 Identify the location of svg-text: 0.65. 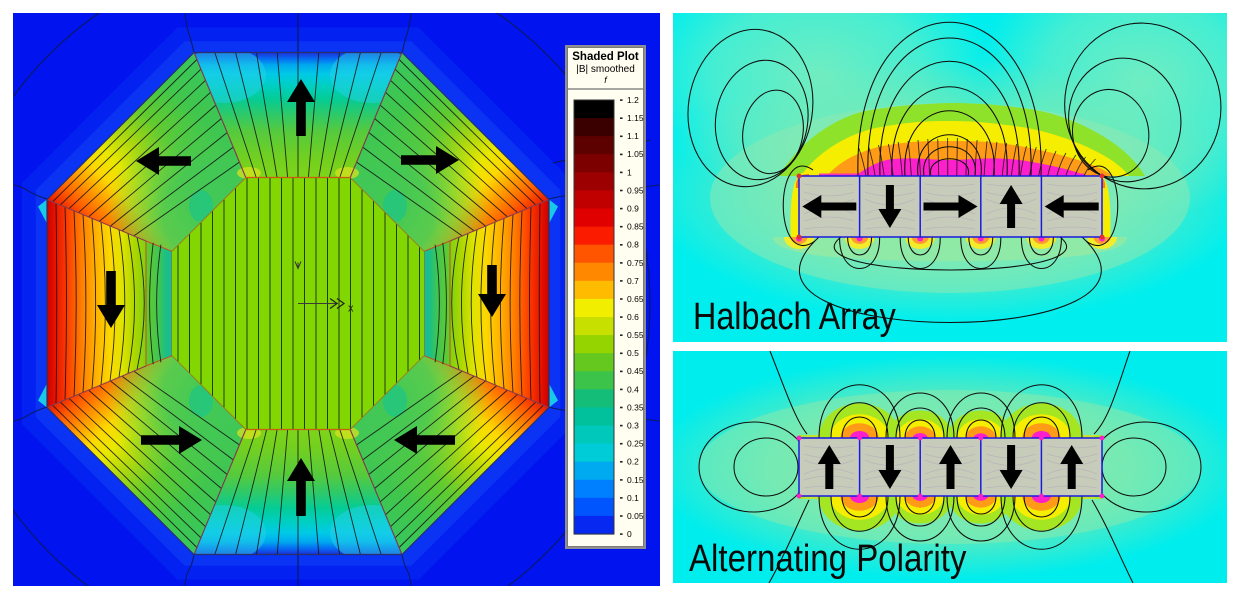
(635, 299).